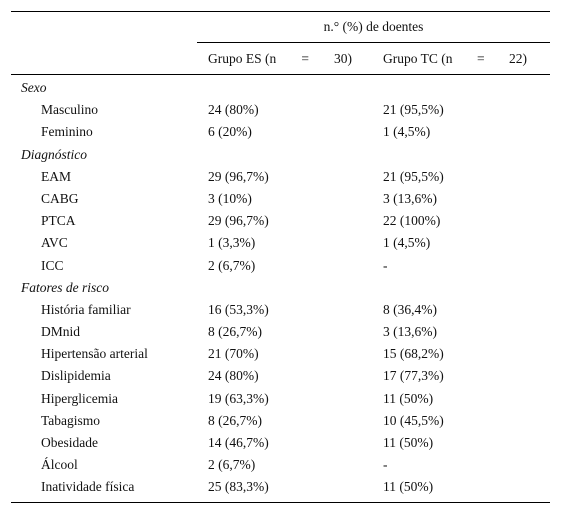 This screenshot has height=515, width=561. What do you see at coordinates (280, 74) in the screenshot?
I see `header-bottom-rule` at bounding box center [280, 74].